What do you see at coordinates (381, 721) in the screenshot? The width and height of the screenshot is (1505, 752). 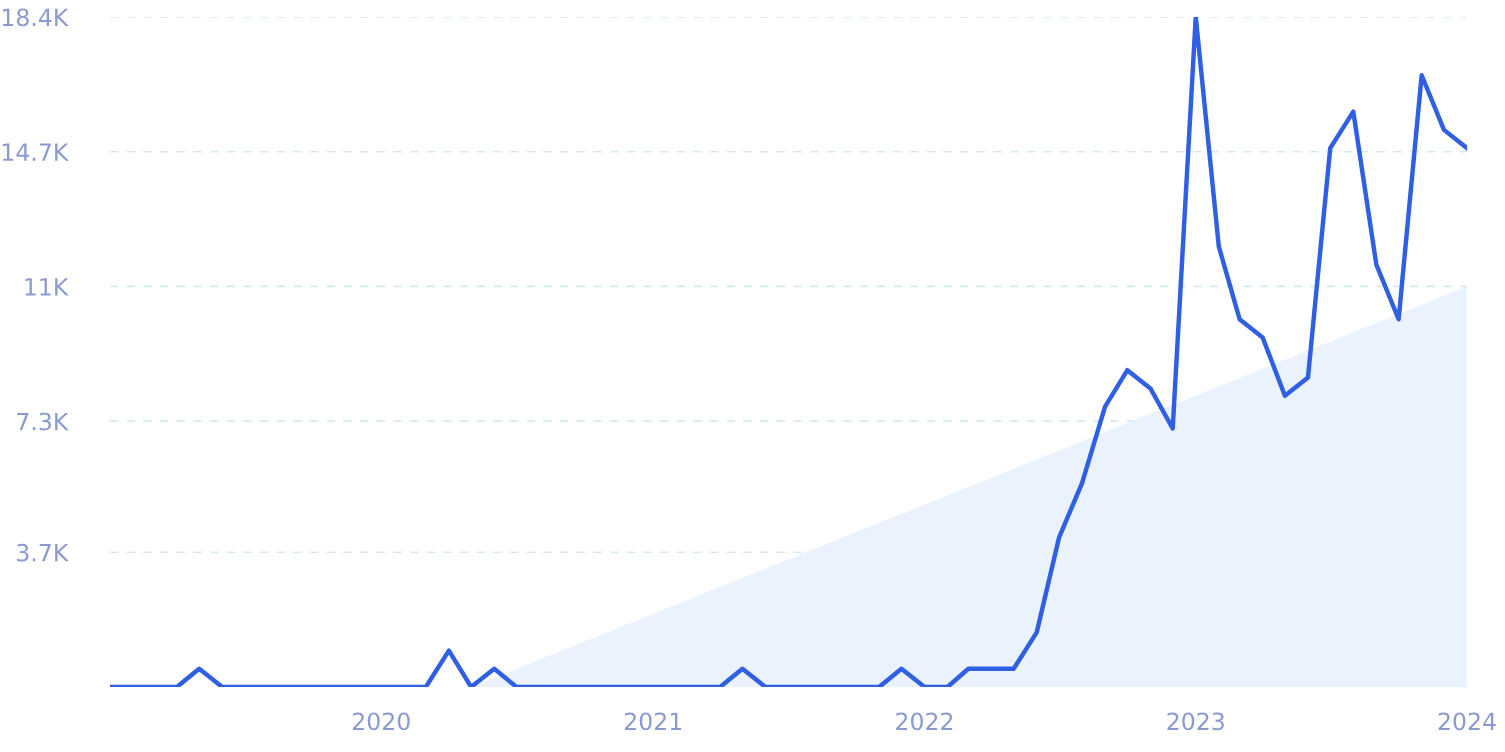 I see `x-tick-label: 2020` at bounding box center [381, 721].